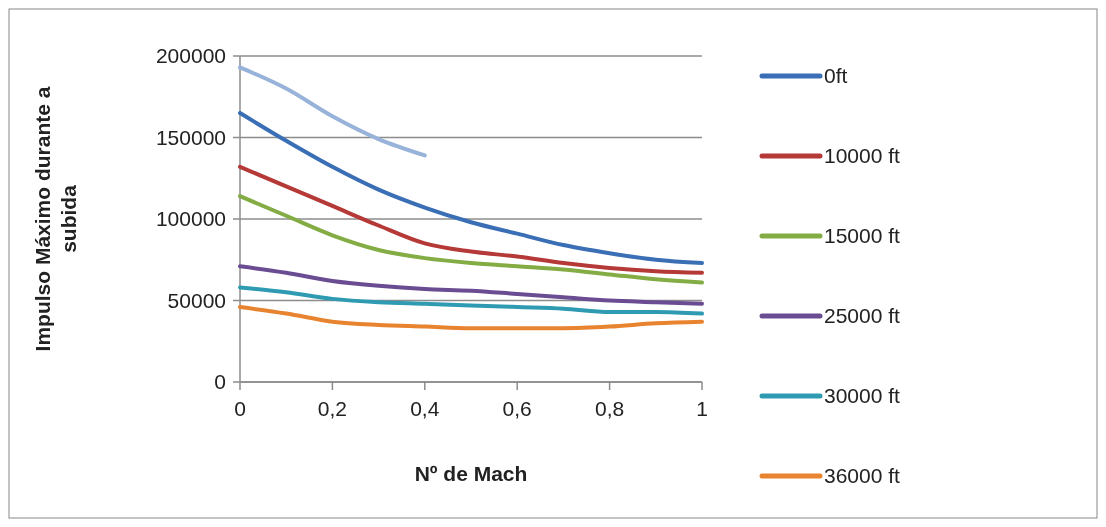  Describe the element at coordinates (471, 473) in the screenshot. I see `x-axis-title: Nº de Mach` at that location.